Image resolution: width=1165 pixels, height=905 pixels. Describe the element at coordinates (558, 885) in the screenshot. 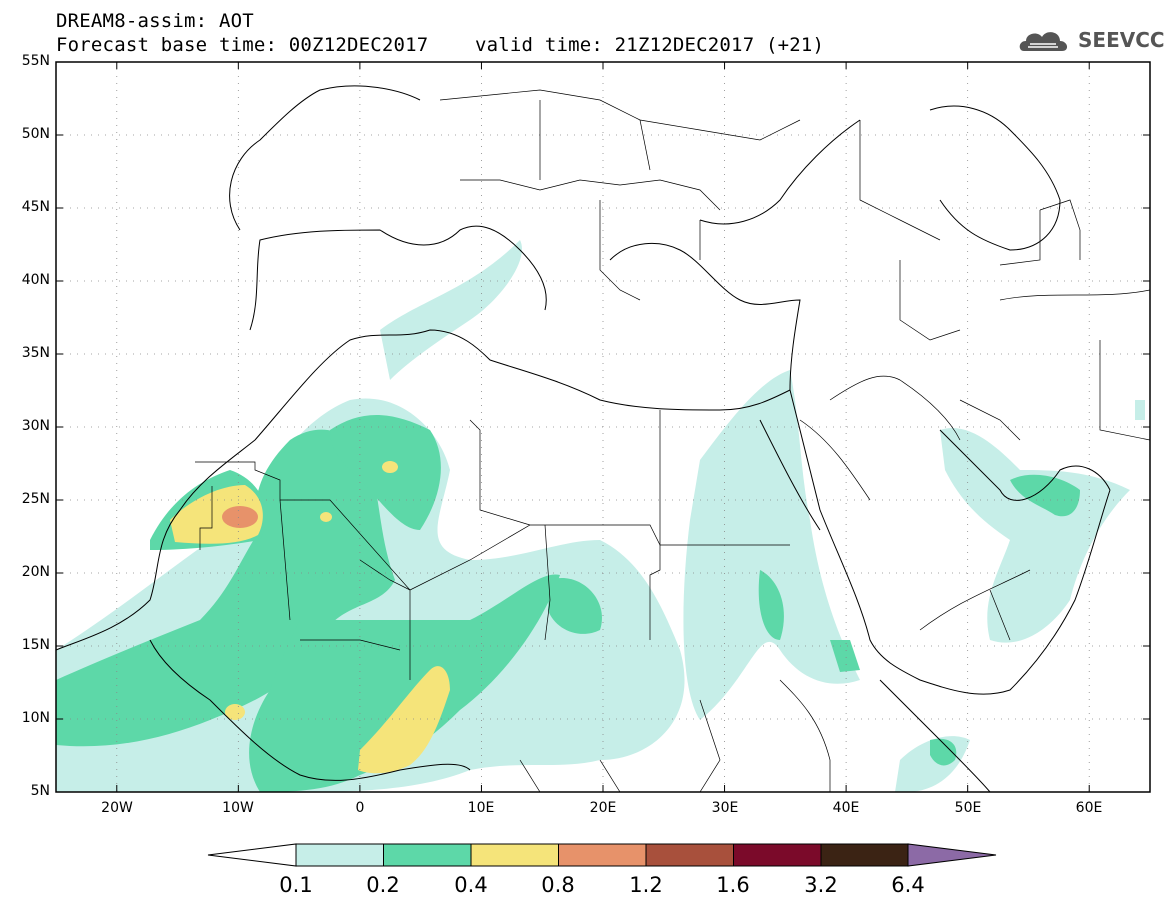

I see `colorbar-label: 0.8` at that location.